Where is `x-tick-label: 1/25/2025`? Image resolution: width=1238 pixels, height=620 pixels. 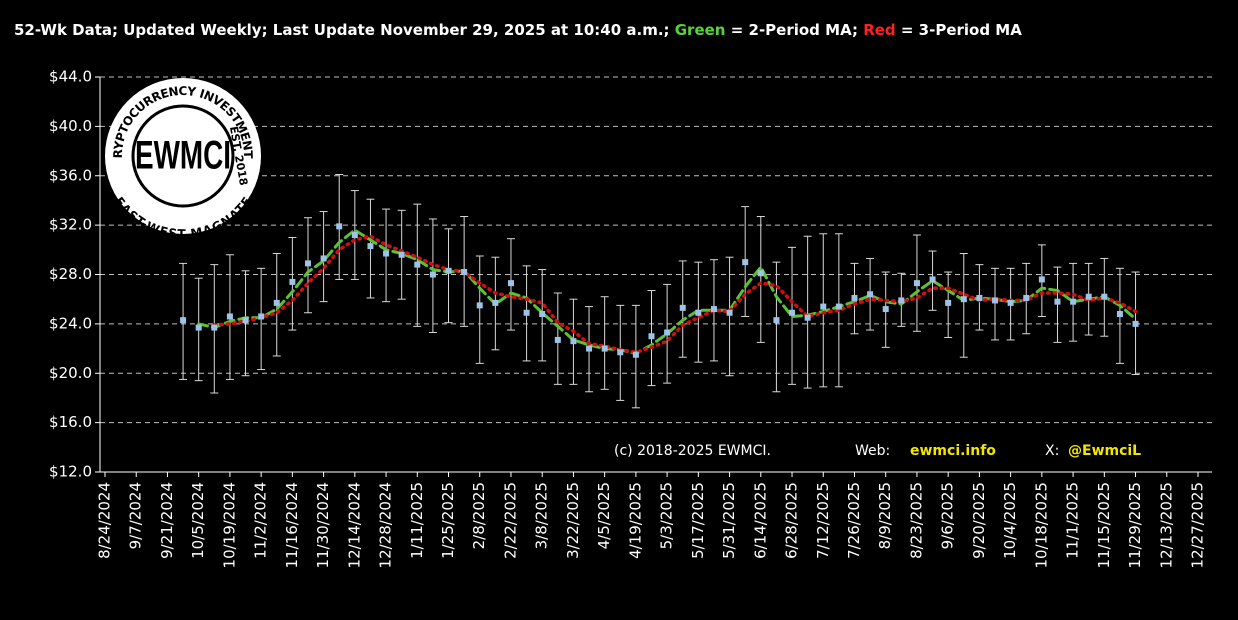
x-tick-label: 1/25/2025 is located at coordinates (448, 520).